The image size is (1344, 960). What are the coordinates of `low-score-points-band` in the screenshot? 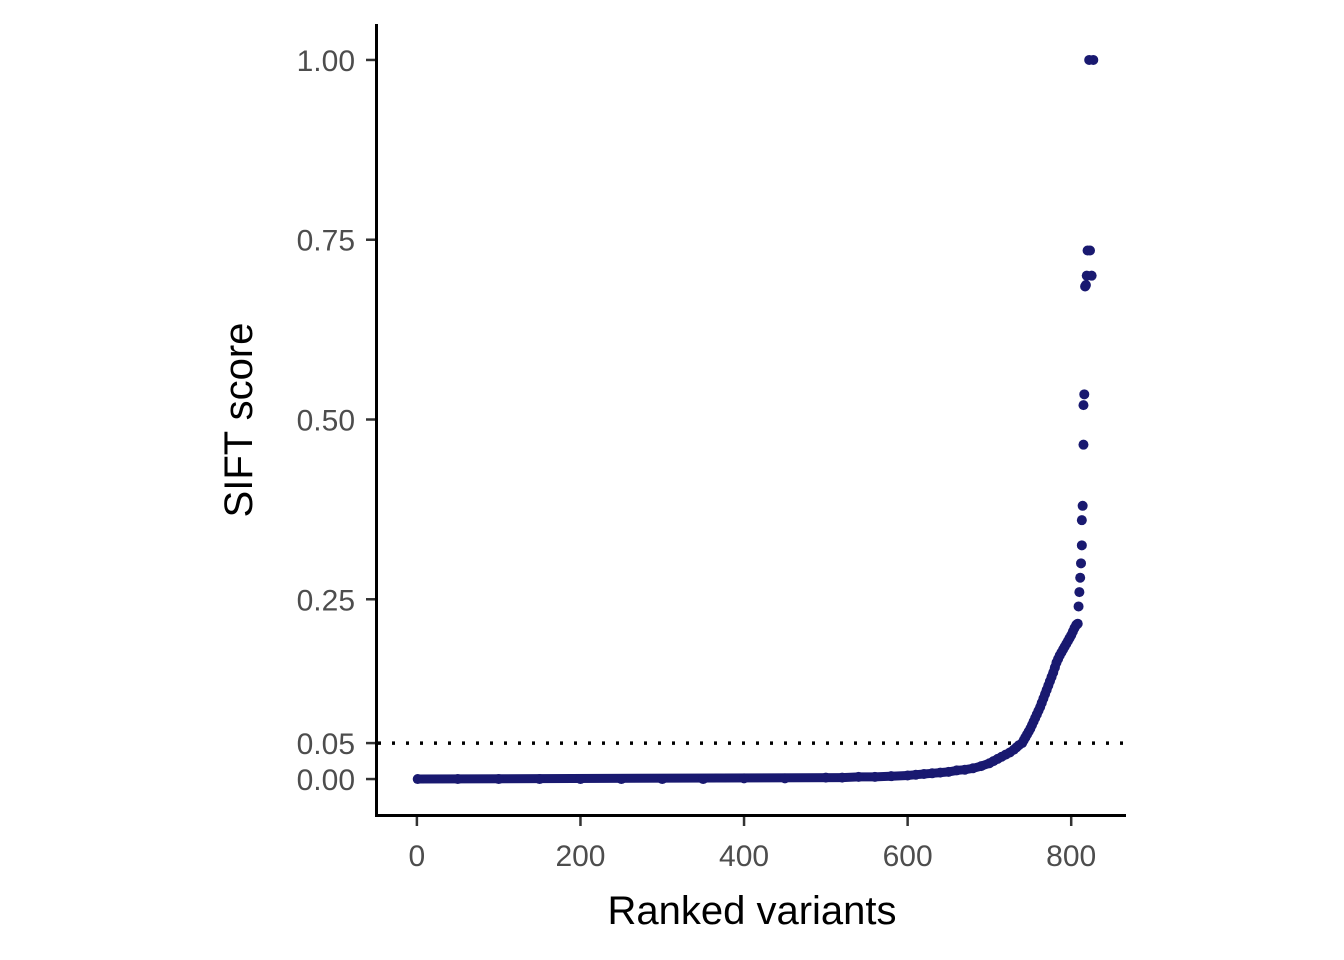 It's located at (630, 778).